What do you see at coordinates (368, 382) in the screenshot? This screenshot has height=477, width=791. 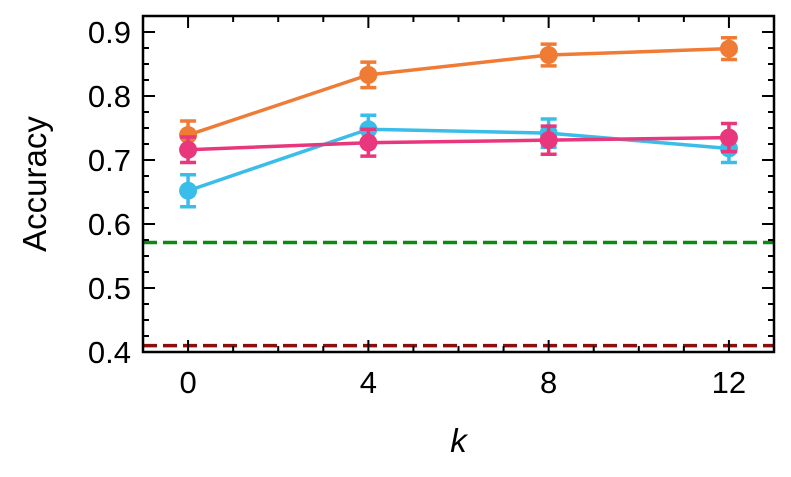 I see `x-tick-label: 4` at bounding box center [368, 382].